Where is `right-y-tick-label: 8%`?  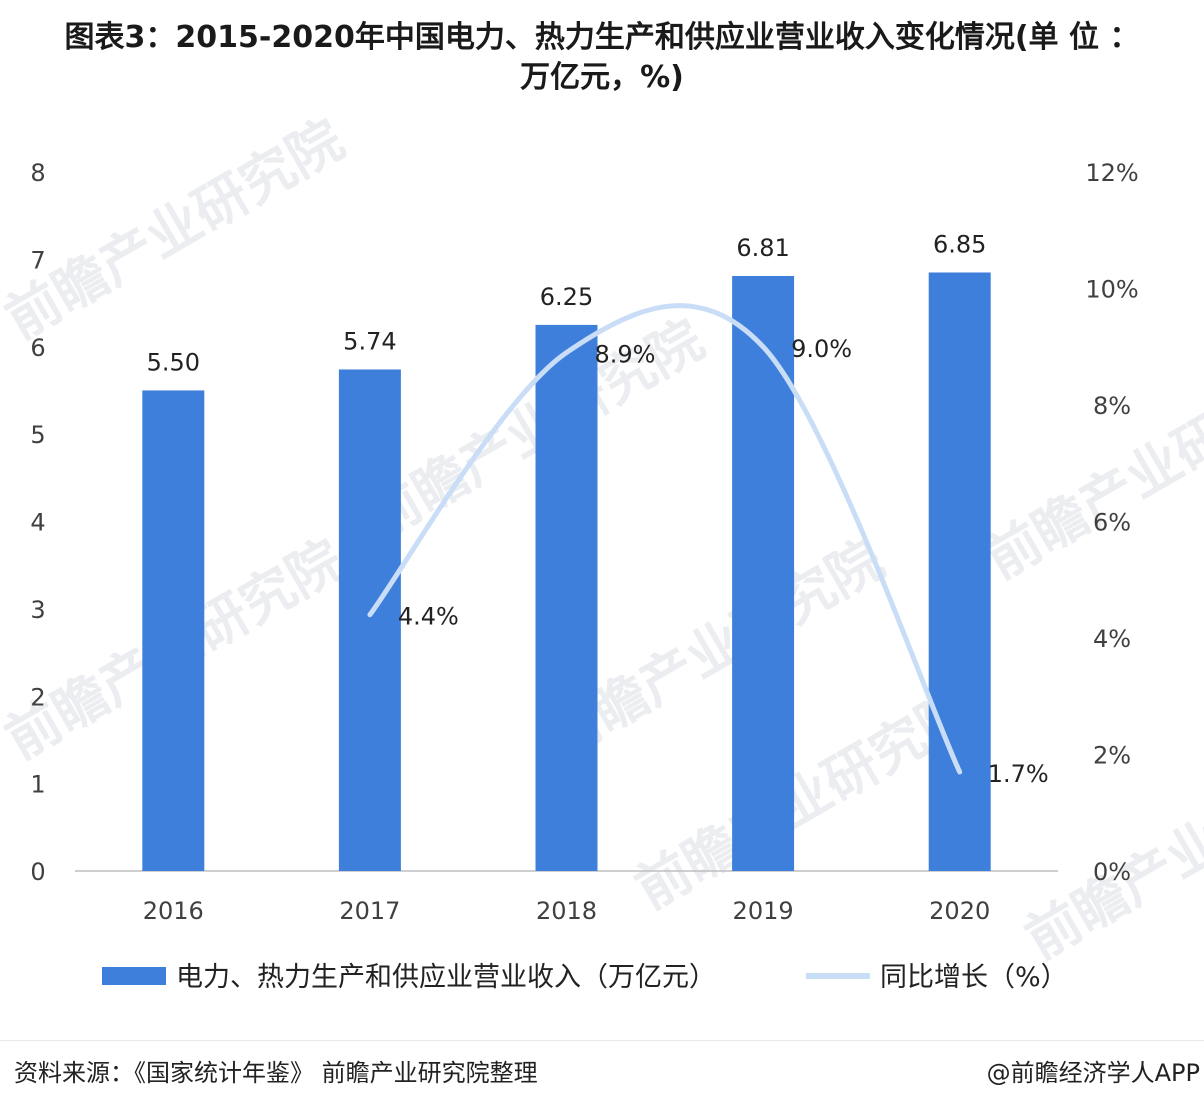 right-y-tick-label: 8% is located at coordinates (1112, 406).